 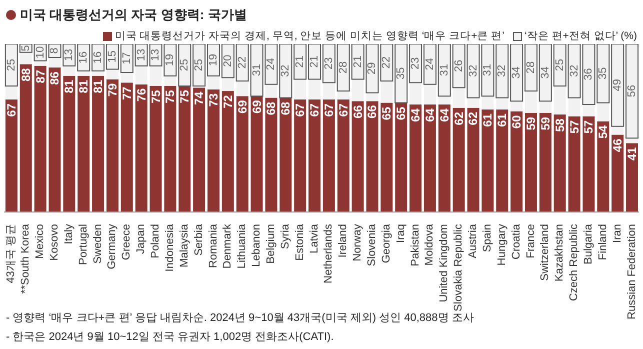 What do you see at coordinates (589, 127) in the screenshot?
I see `data-label: 57` at bounding box center [589, 127].